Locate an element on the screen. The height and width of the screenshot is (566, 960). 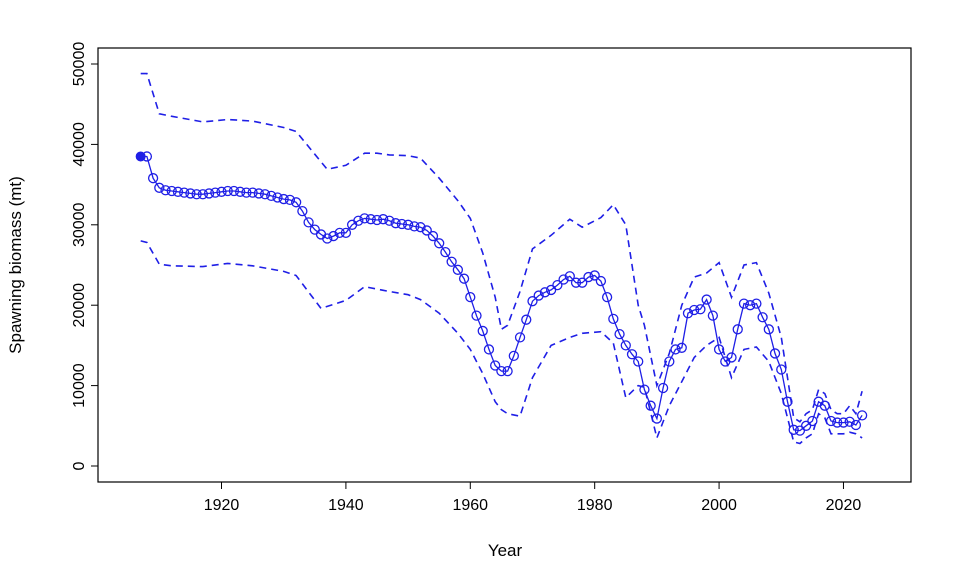
x-tick-label: 2020 is located at coordinates (844, 505).